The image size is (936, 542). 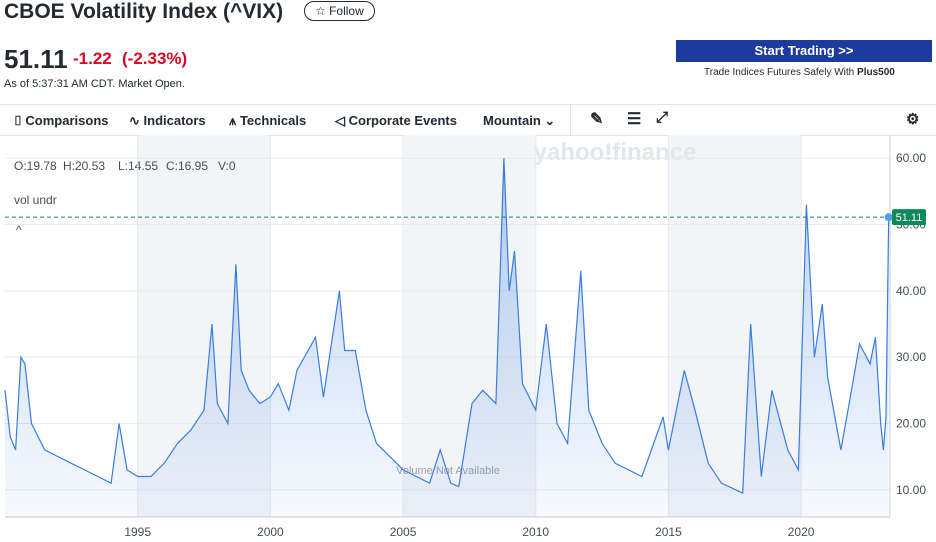 What do you see at coordinates (911, 423) in the screenshot?
I see `y-tick-label: 20.00` at bounding box center [911, 423].